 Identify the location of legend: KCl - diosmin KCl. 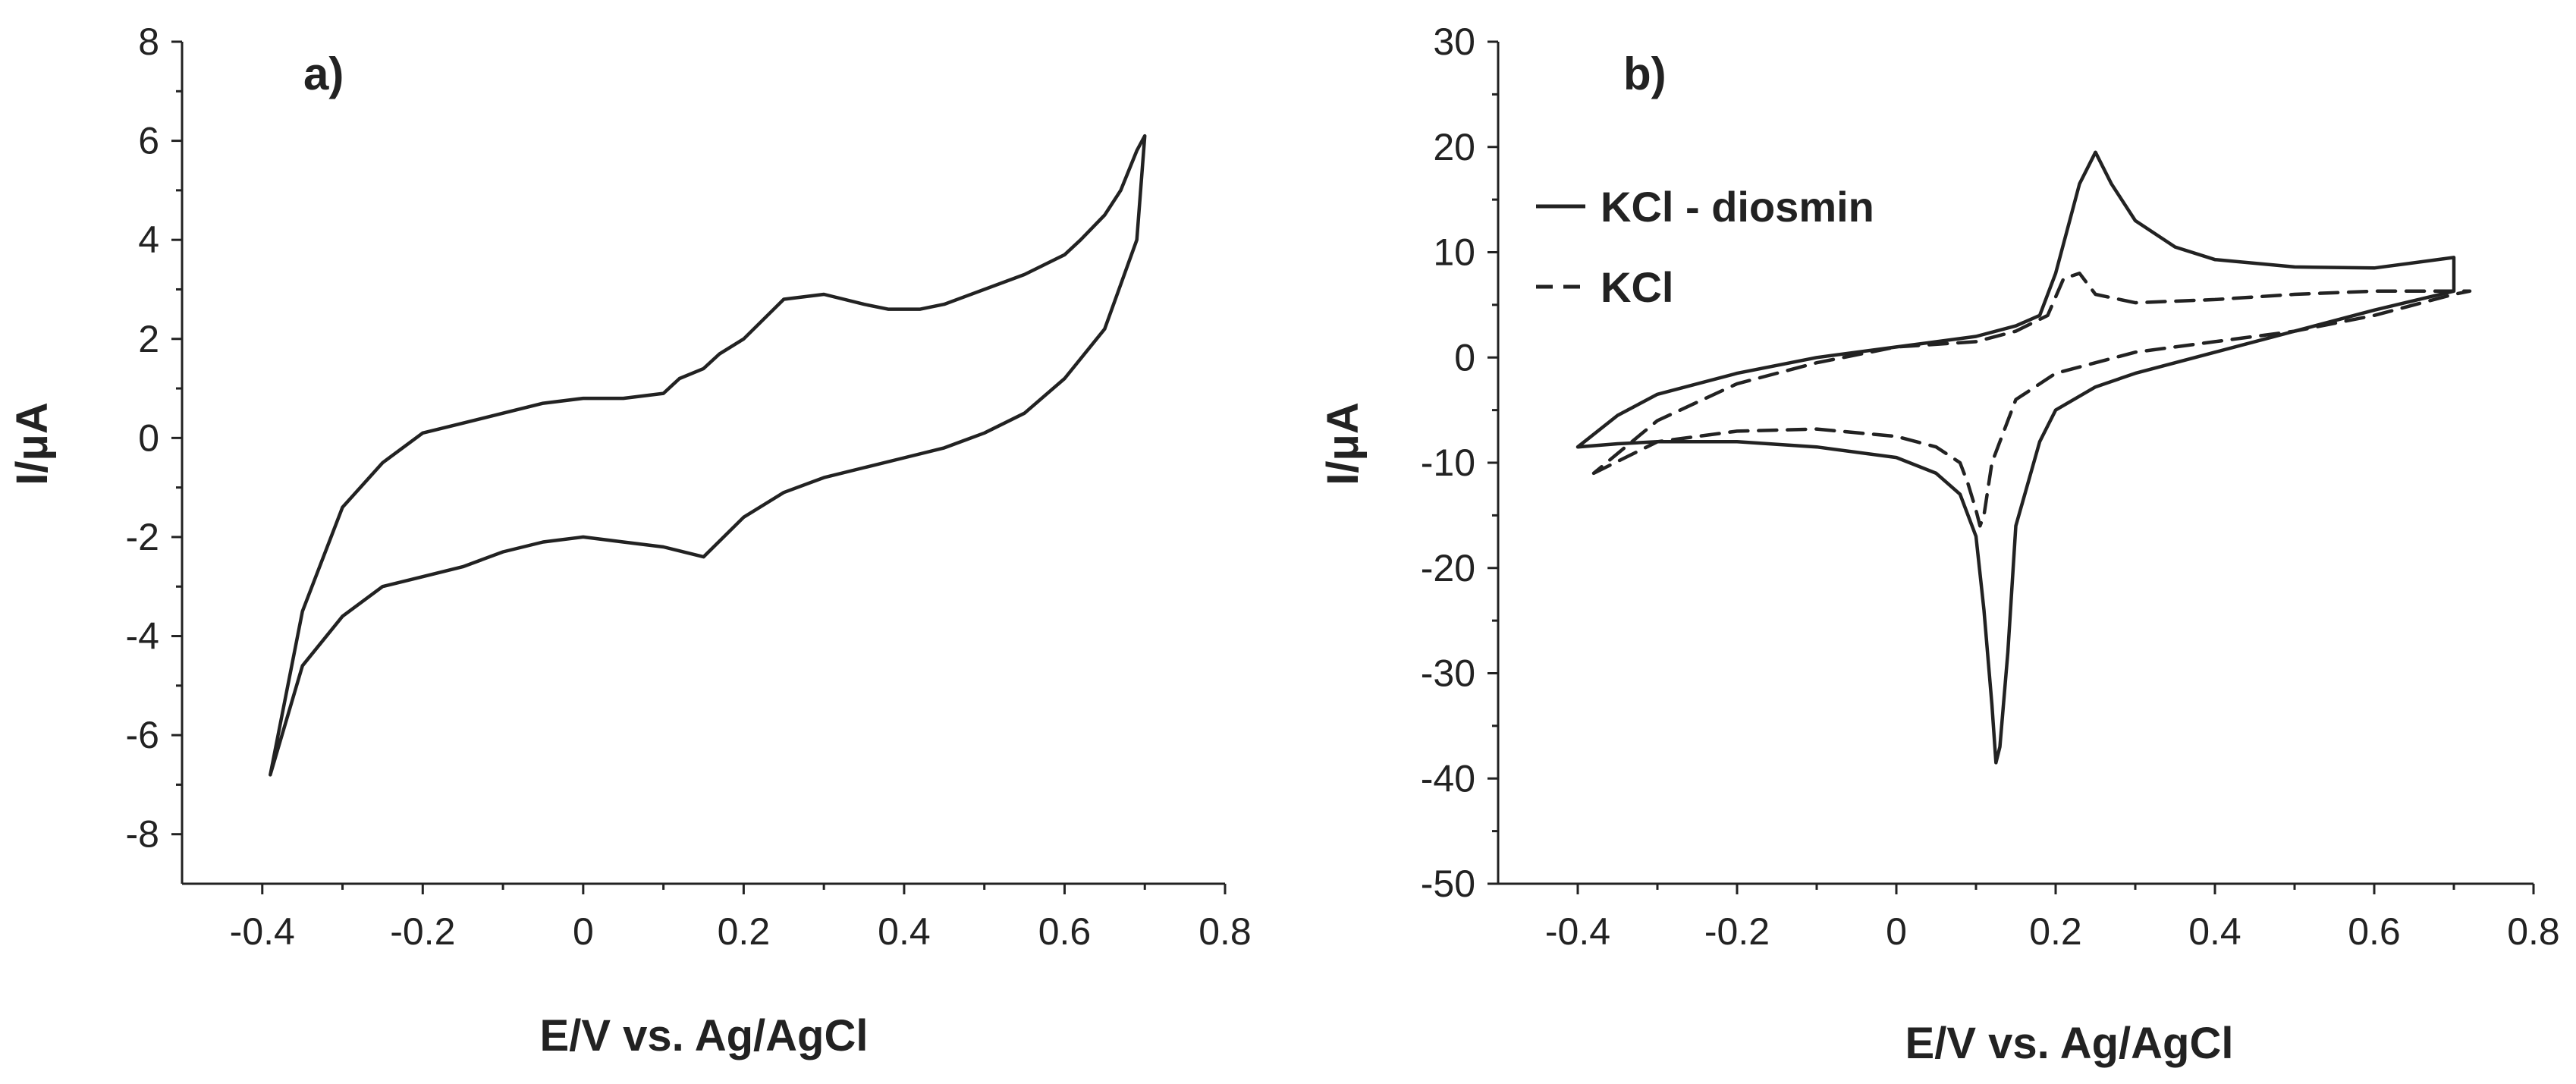
(1705, 247).